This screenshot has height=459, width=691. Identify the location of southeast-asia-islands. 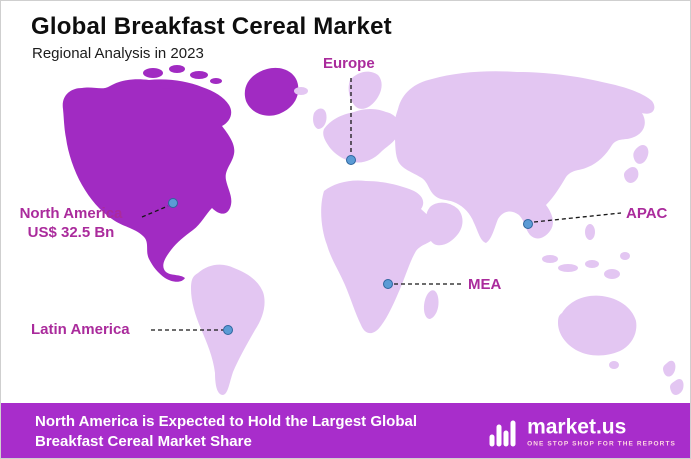
(586, 251).